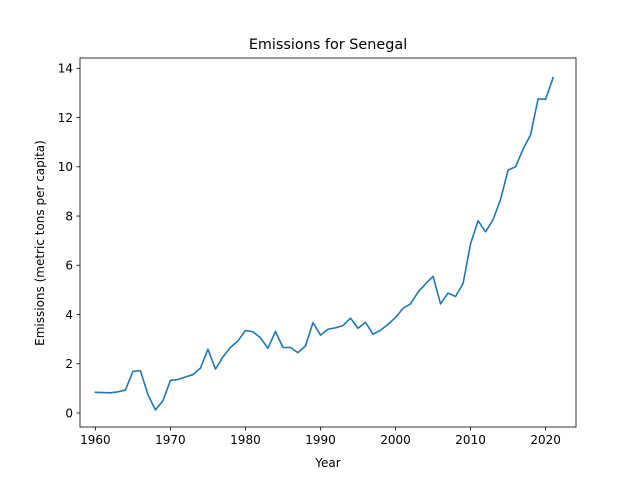  What do you see at coordinates (69, 413) in the screenshot?
I see `y-tick-label: 0` at bounding box center [69, 413].